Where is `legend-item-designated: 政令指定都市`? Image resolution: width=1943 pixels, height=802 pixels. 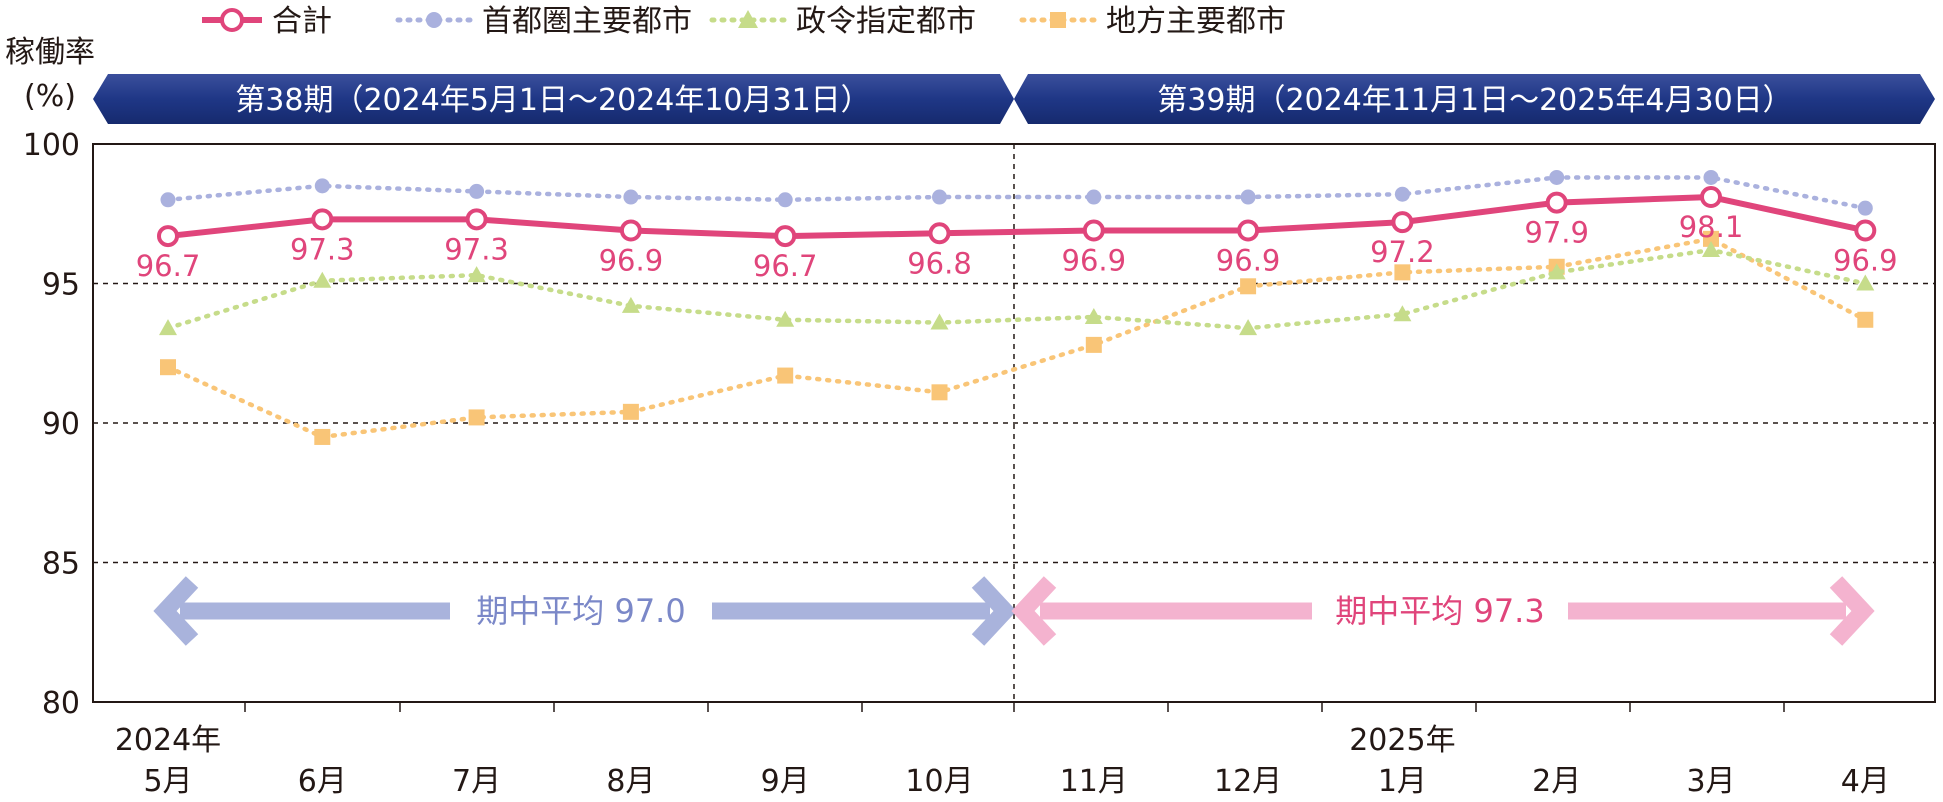
legend-item-designated: 政令指定都市 is located at coordinates (842, 21).